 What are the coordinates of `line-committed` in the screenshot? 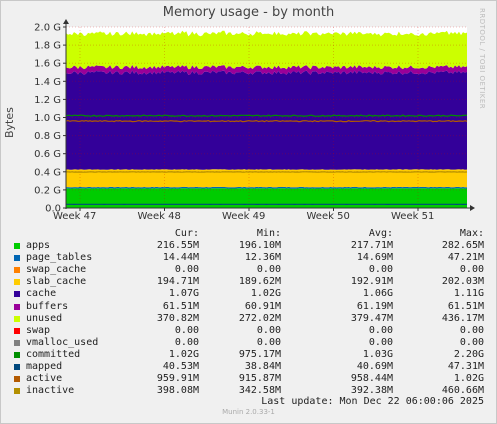 It's located at (266, 115).